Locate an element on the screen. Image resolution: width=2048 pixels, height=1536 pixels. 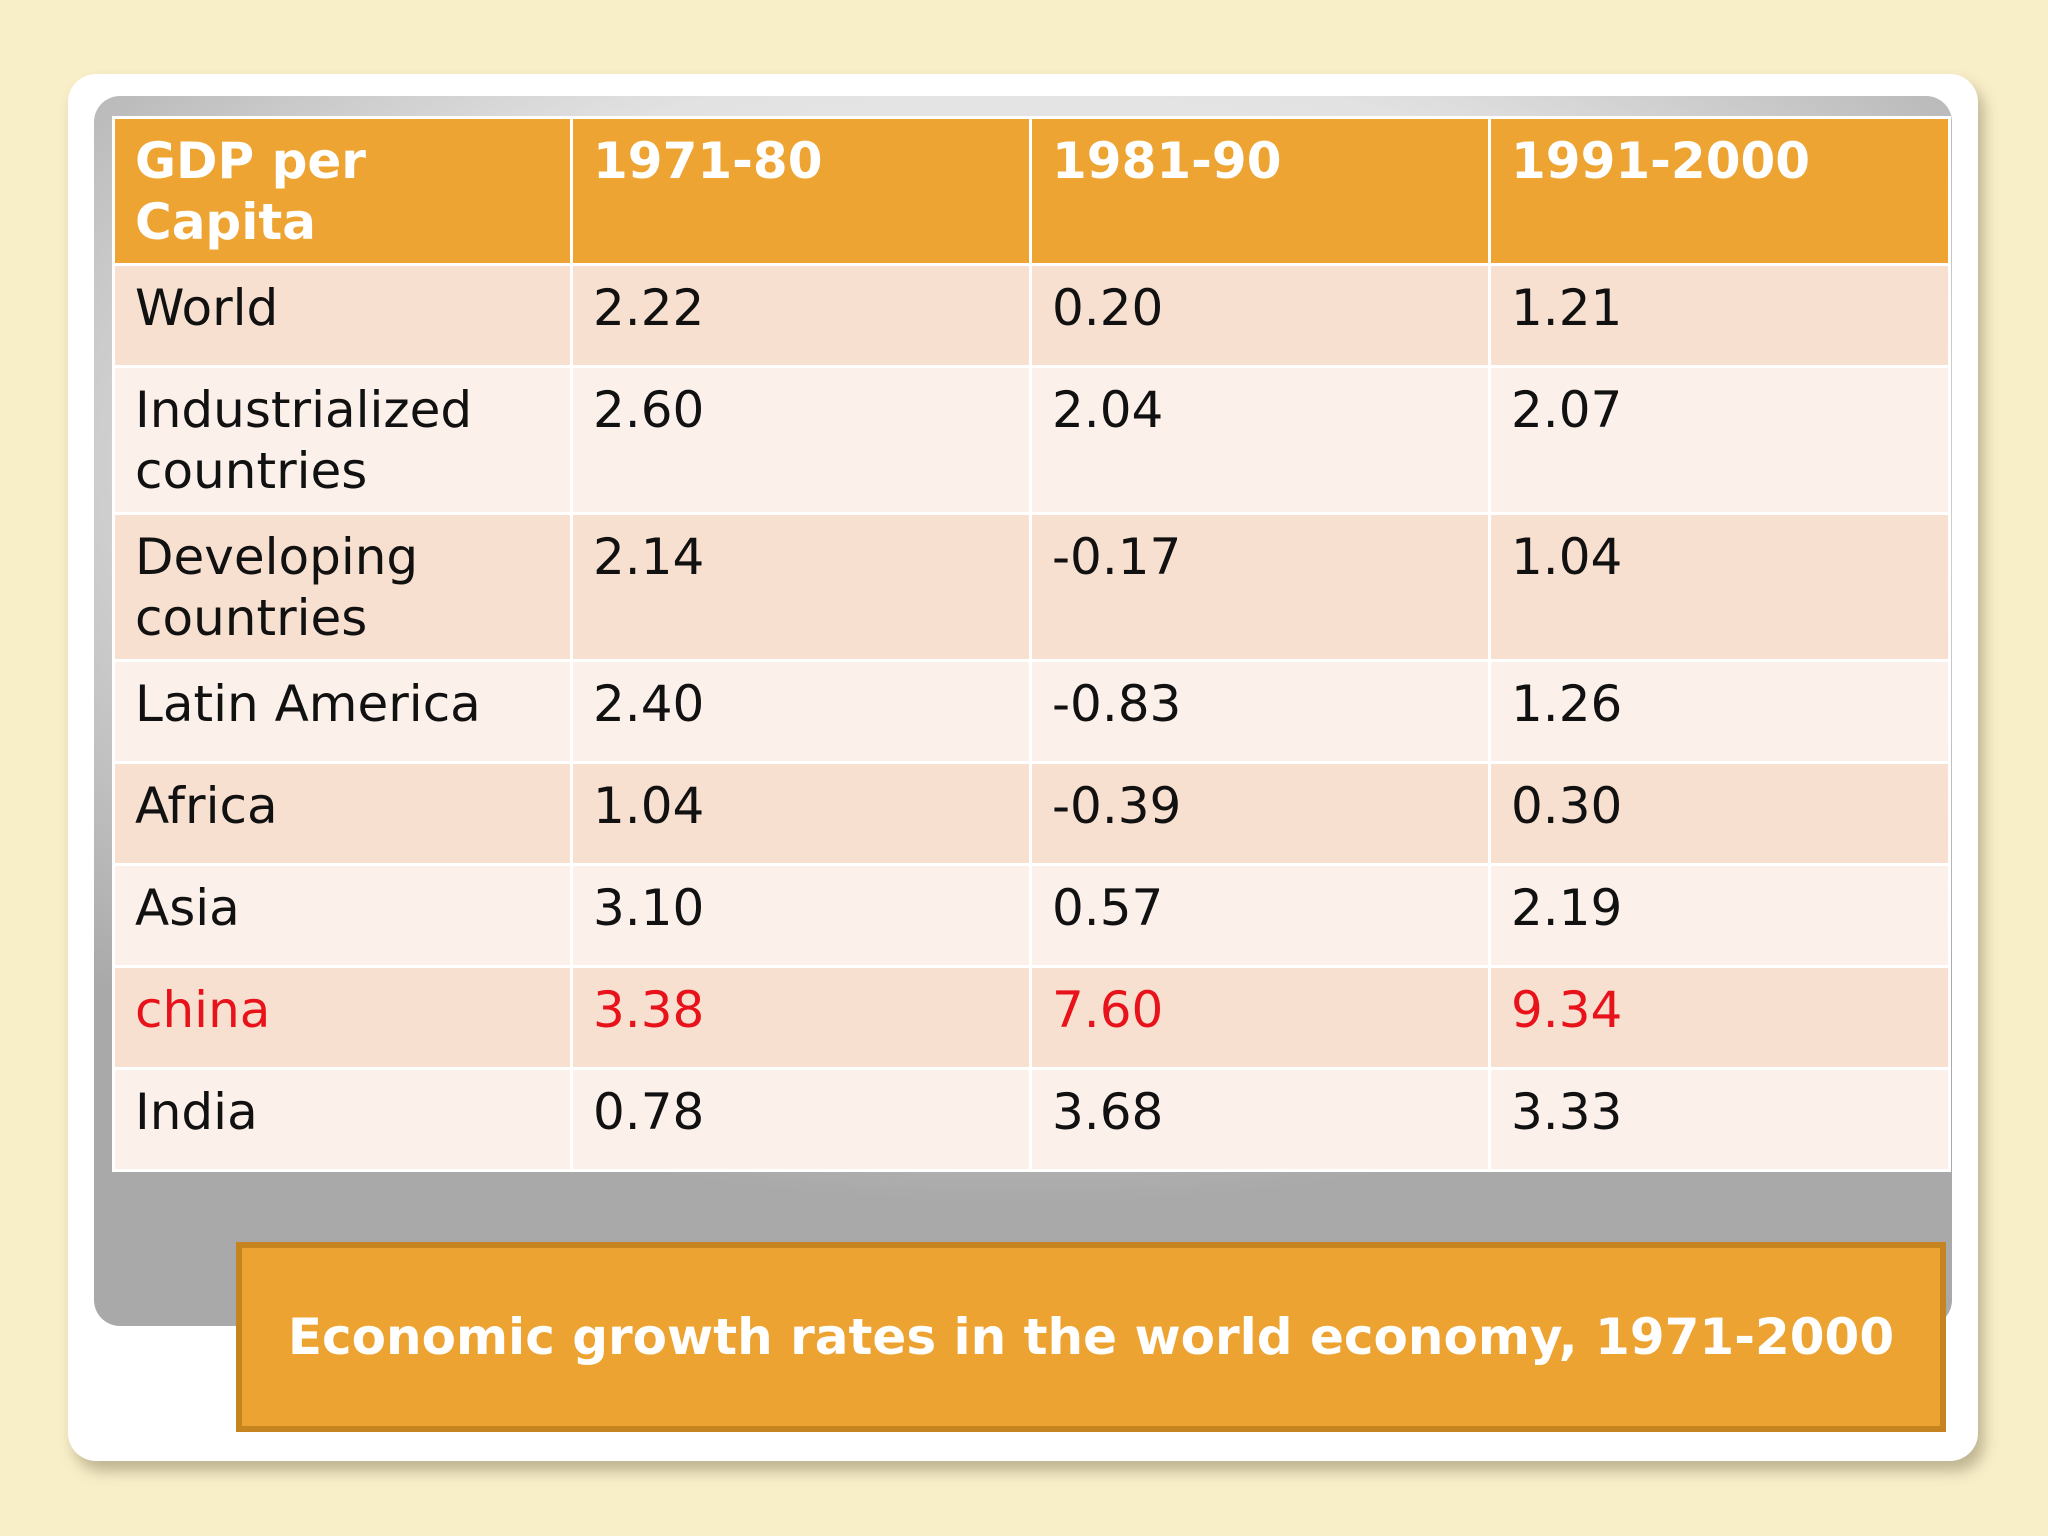
row-label: Latin America is located at coordinates (342, 711).